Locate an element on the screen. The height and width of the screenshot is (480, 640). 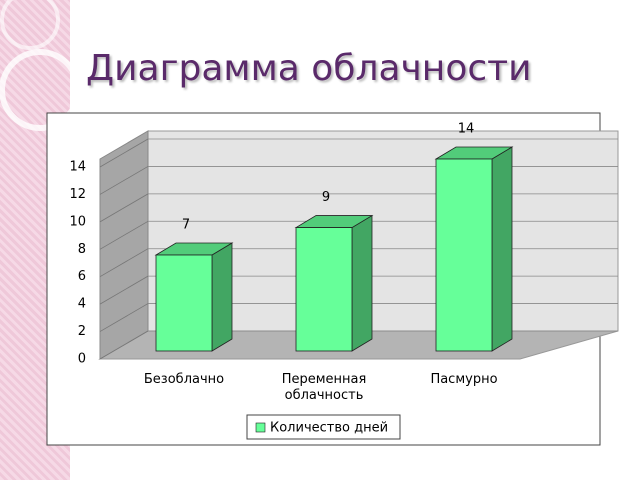
data-label: 7 is located at coordinates (186, 225).